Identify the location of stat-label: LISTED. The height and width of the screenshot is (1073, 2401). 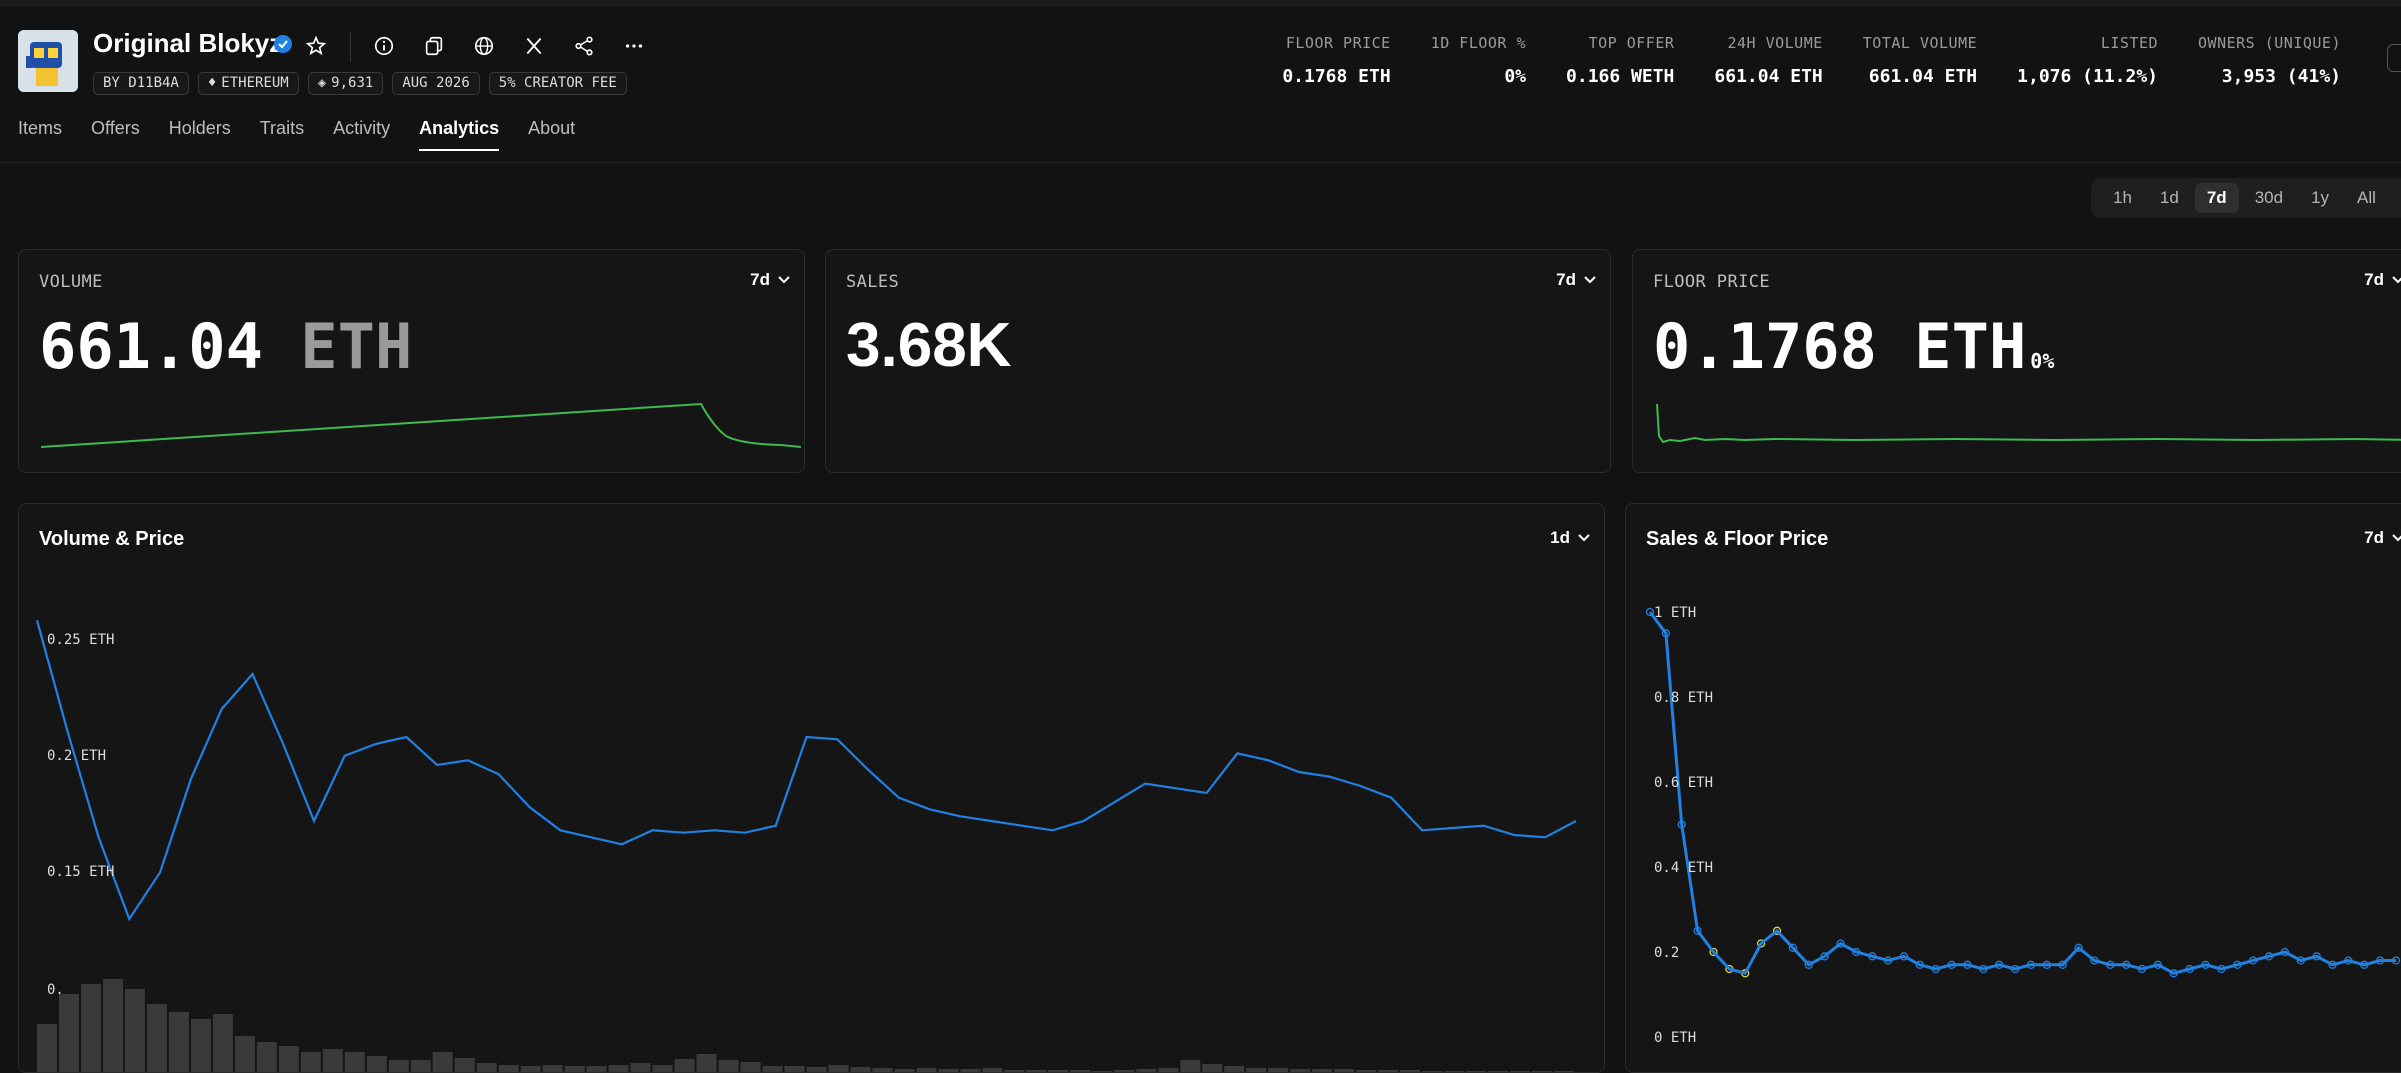
(2129, 43).